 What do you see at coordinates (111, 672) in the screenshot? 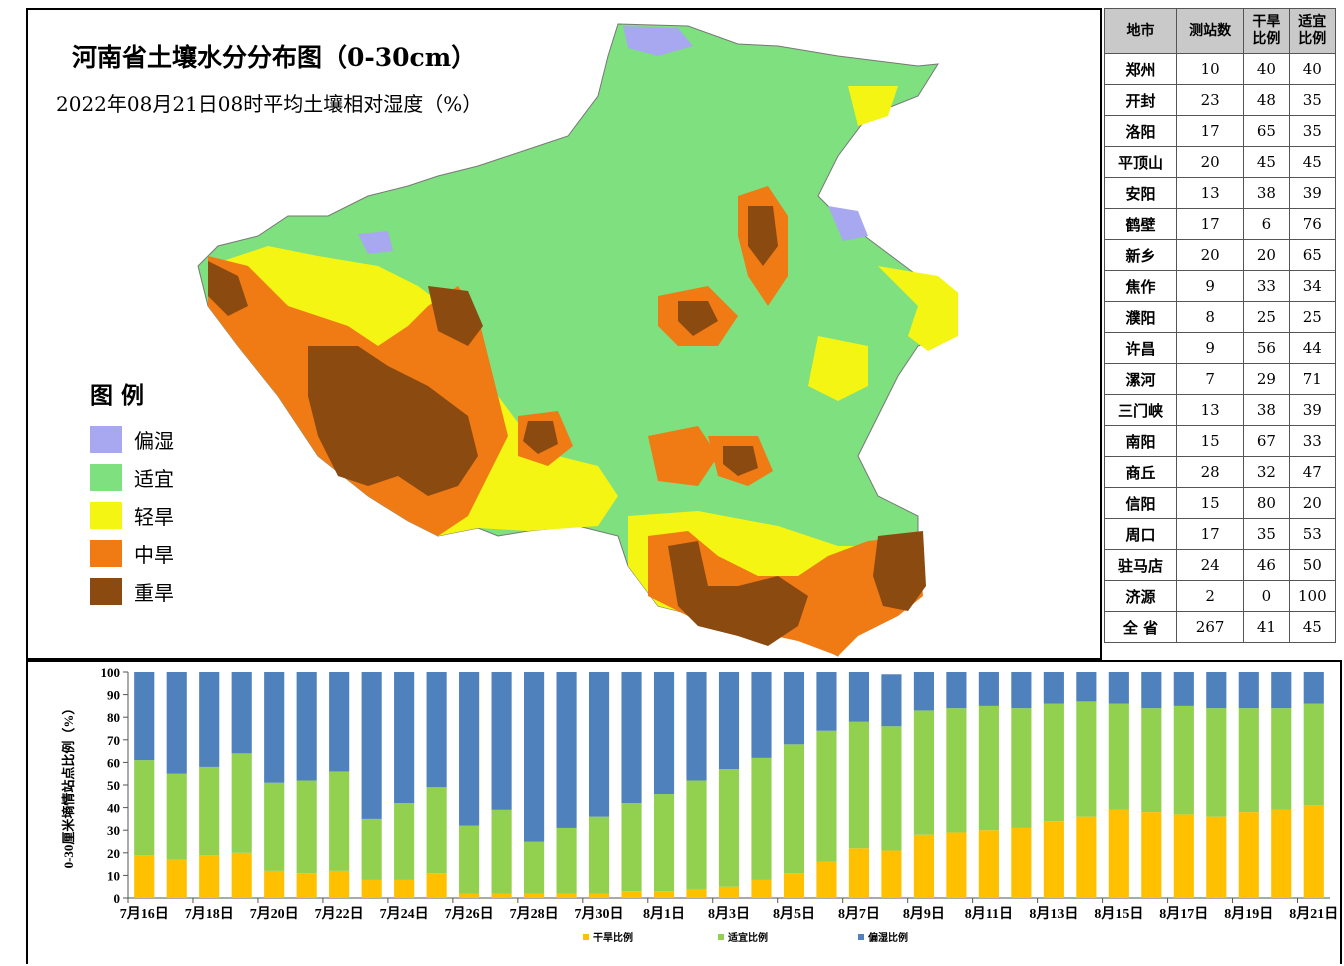
I see `y-tick-label: 100` at bounding box center [111, 672].